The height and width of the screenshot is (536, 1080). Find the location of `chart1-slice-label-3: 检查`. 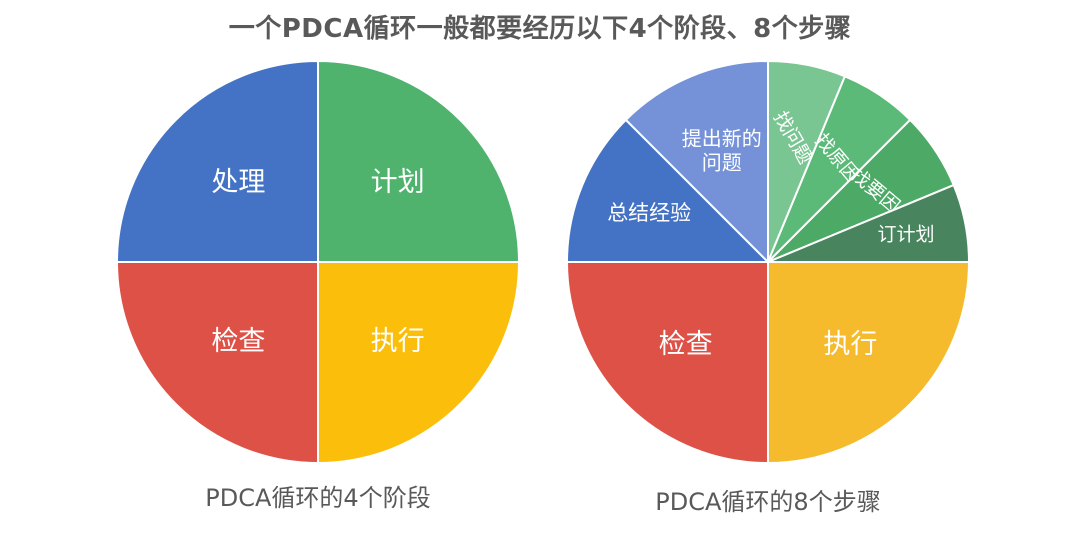

chart1-slice-label-3: 检查 is located at coordinates (238, 341).